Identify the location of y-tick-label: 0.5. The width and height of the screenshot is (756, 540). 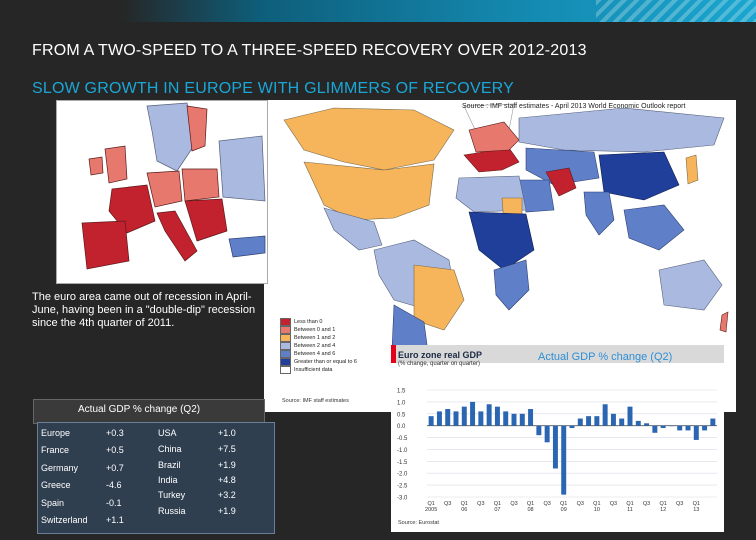
(401, 415).